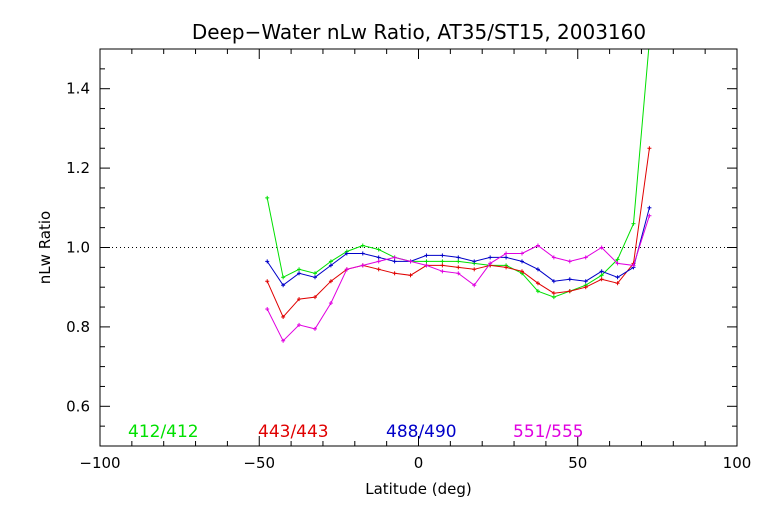  What do you see at coordinates (78, 89) in the screenshot?
I see `y-tick-label: 1.4` at bounding box center [78, 89].